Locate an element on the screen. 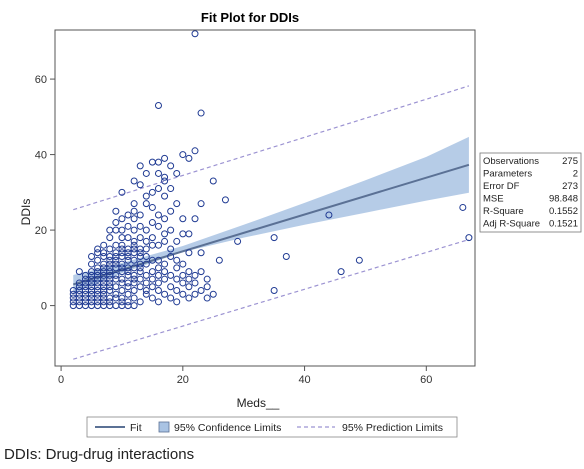 Image resolution: width=584 pixels, height=469 pixels. stats-label: Observations is located at coordinates (511, 161).